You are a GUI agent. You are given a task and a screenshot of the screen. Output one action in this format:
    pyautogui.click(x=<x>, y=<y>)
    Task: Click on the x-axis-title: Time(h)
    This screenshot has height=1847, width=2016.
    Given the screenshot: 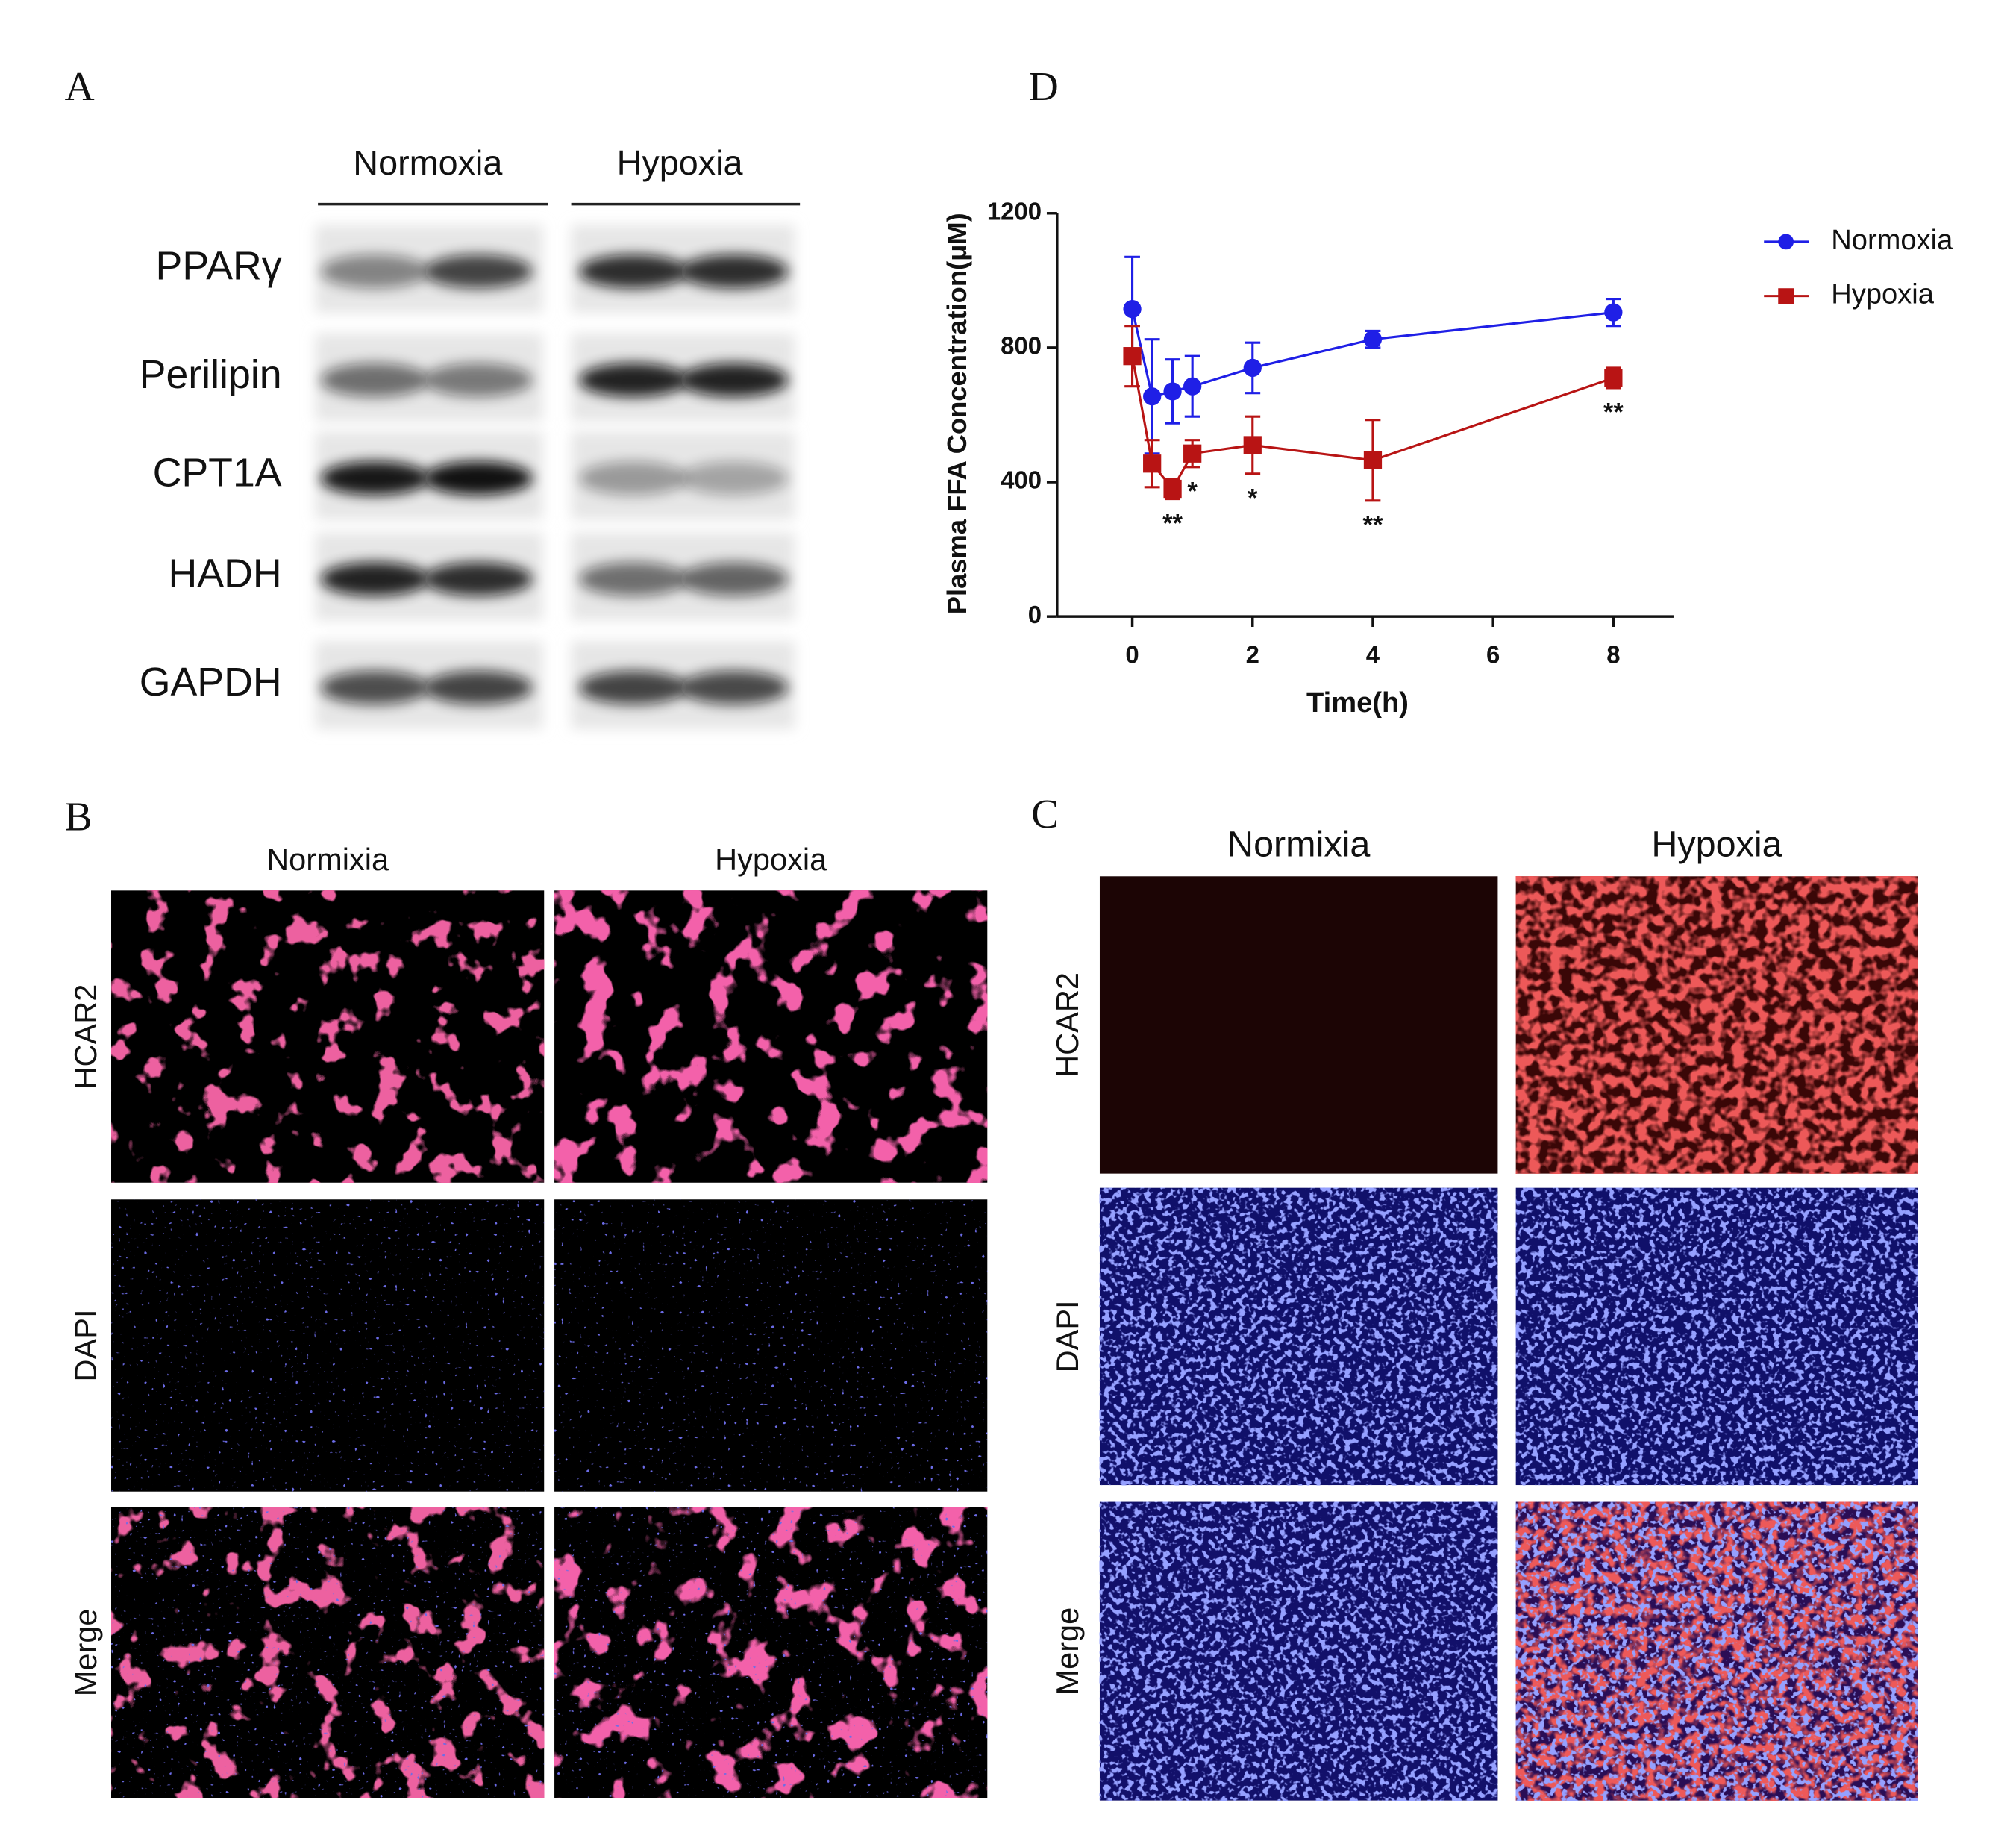 What is the action you would take?
    pyautogui.click(x=1357, y=703)
    